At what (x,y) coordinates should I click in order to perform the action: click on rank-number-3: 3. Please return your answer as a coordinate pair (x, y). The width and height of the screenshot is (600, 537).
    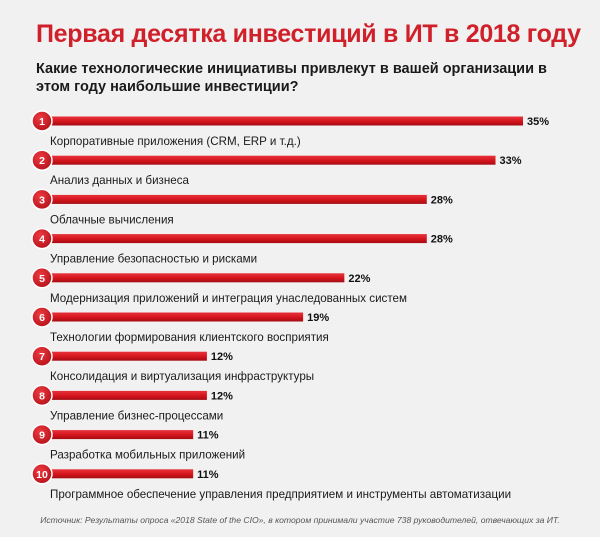
    Looking at the image, I should click on (42, 200).